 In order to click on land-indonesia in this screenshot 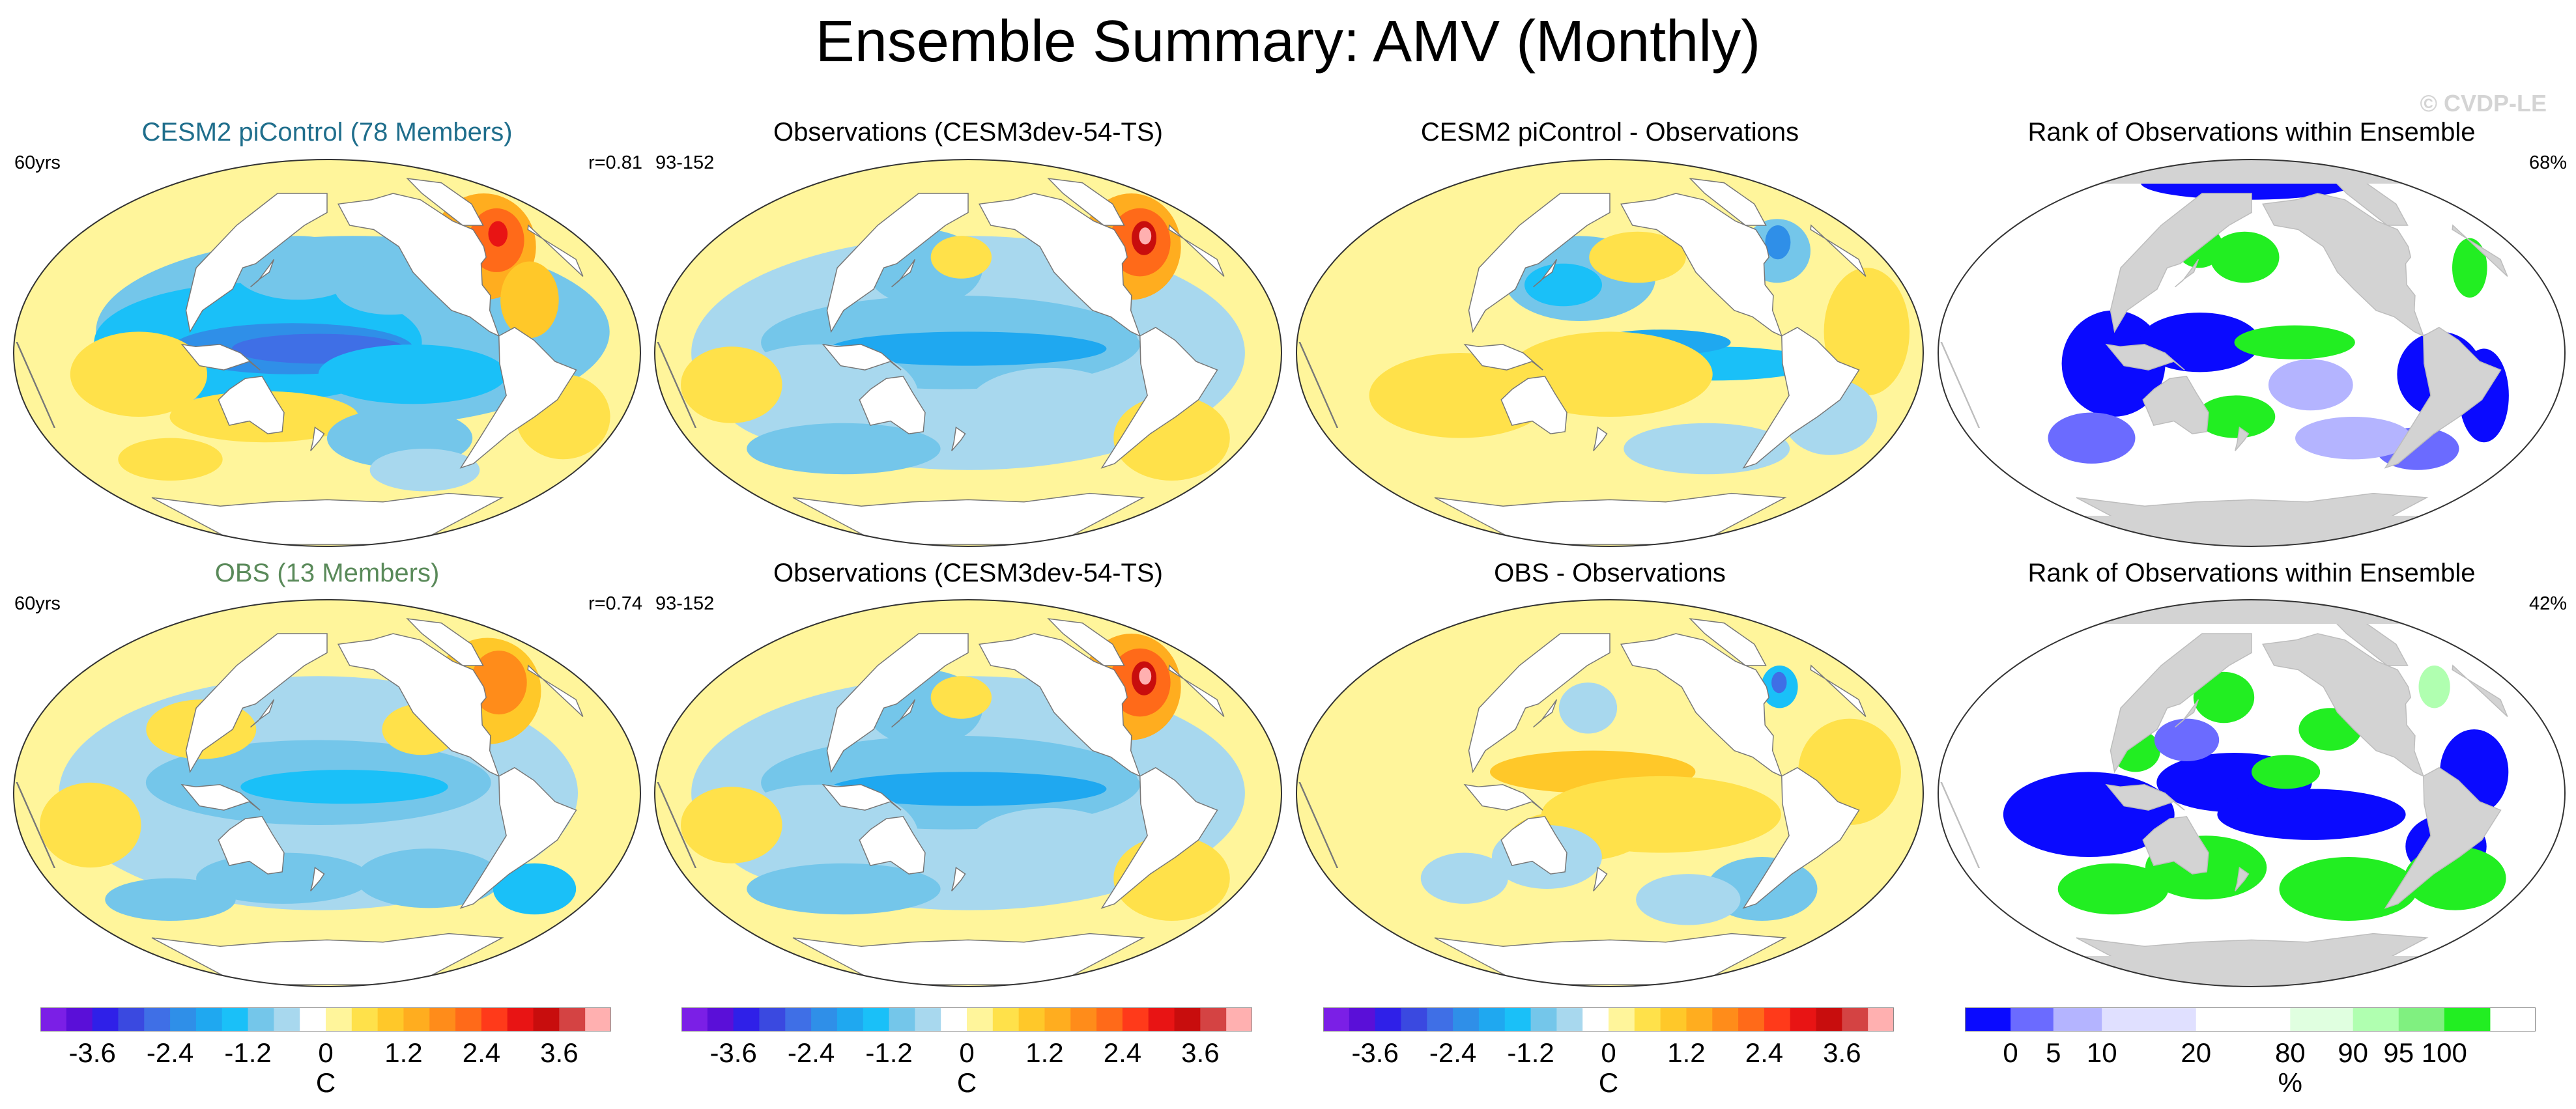, I will do `click(1503, 357)`.